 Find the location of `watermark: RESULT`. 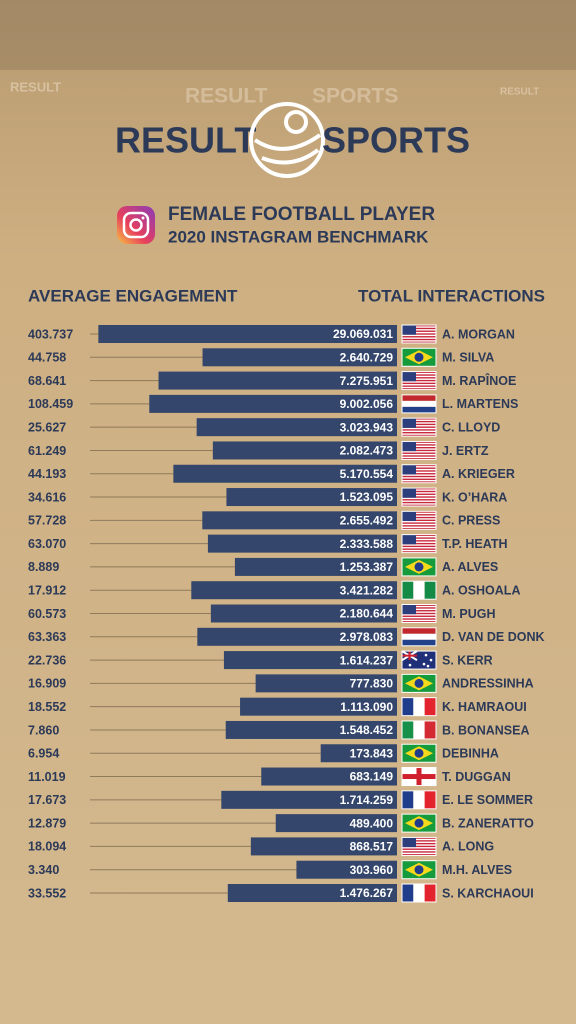

watermark: RESULT is located at coordinates (35, 86).